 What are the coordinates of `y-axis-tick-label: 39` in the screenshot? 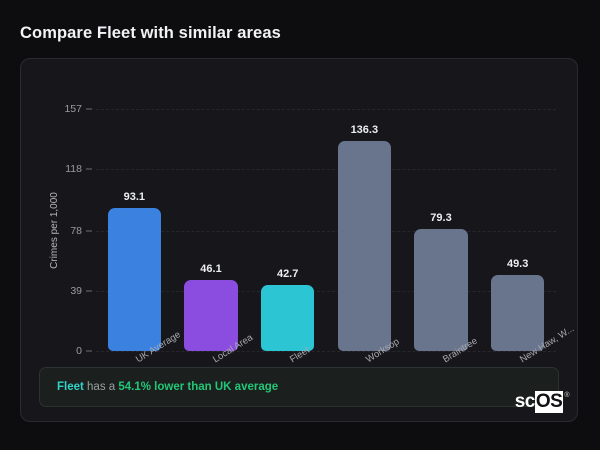 It's located at (76, 290).